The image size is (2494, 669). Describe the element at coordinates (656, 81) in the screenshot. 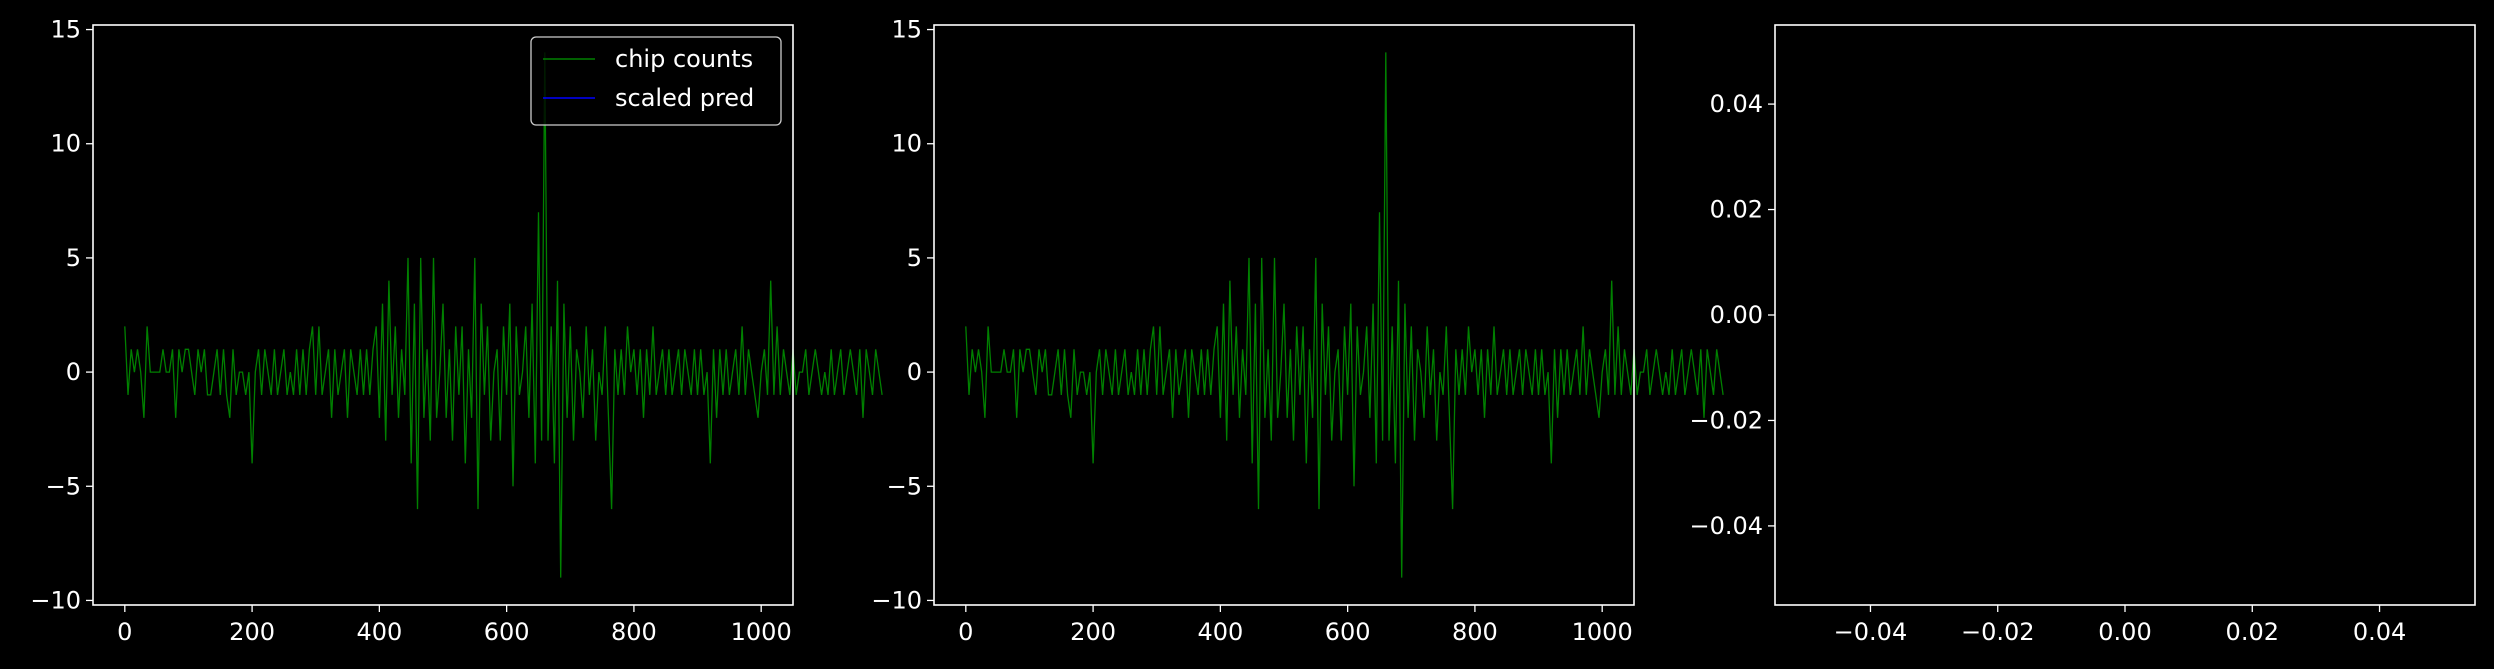

I see `legend: chip counts scaled pred` at that location.